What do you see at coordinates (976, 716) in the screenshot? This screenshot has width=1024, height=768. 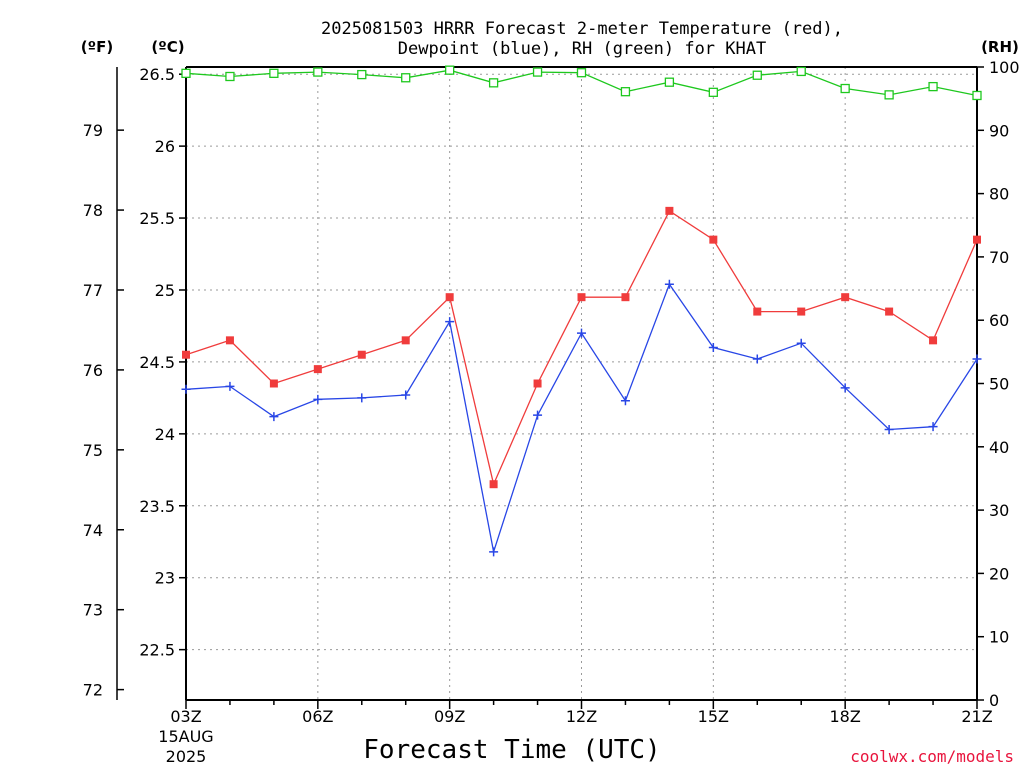 I see `x-tick-label: 21Z` at bounding box center [976, 716].